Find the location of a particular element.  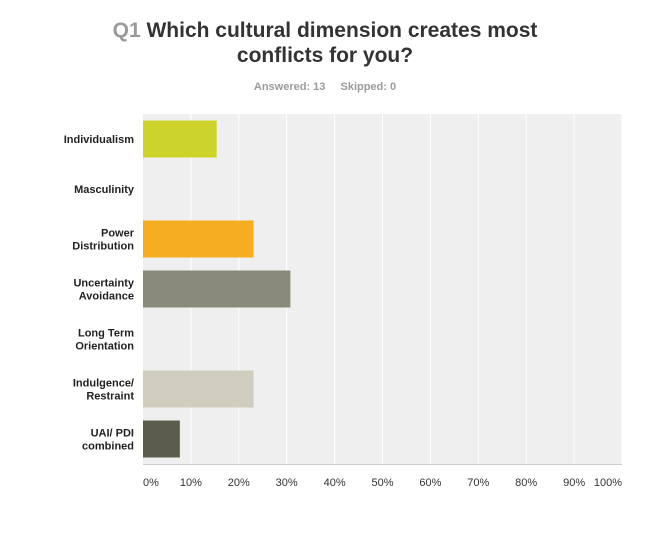

question-text-line1: Which cultural dimension creates most is located at coordinates (342, 30).